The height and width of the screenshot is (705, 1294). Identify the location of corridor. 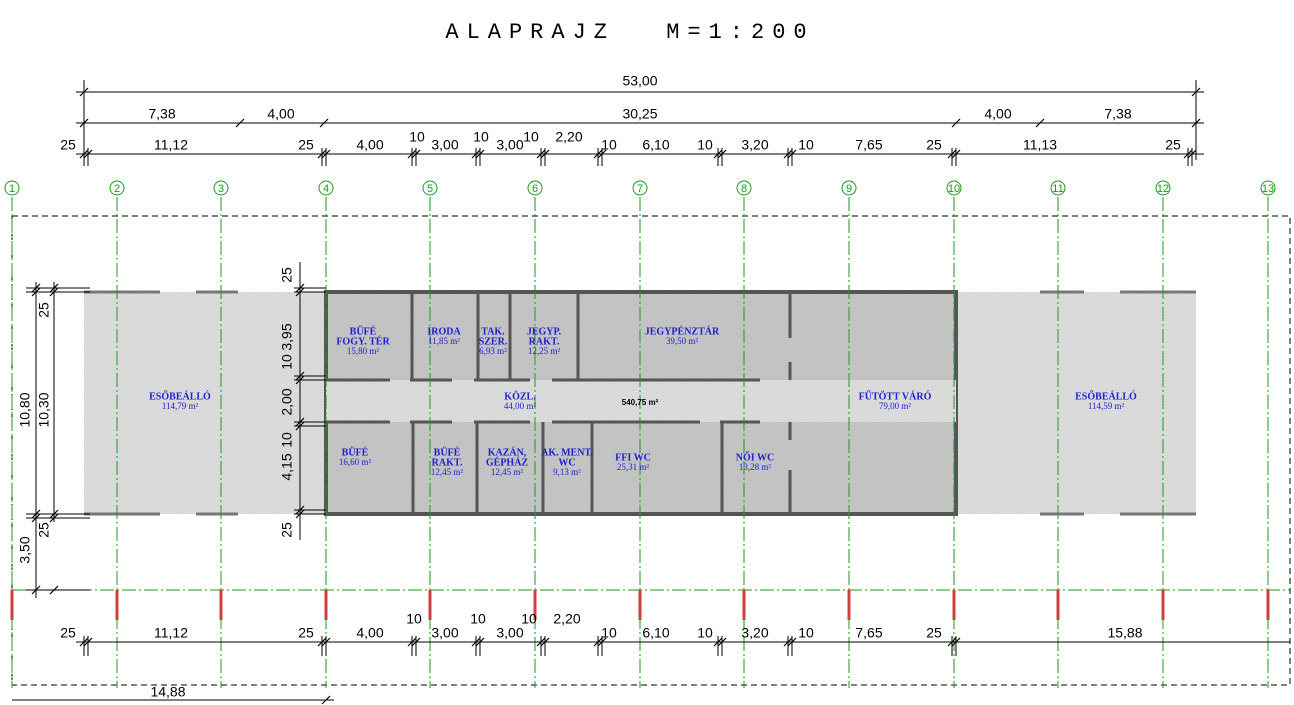
(641, 401).